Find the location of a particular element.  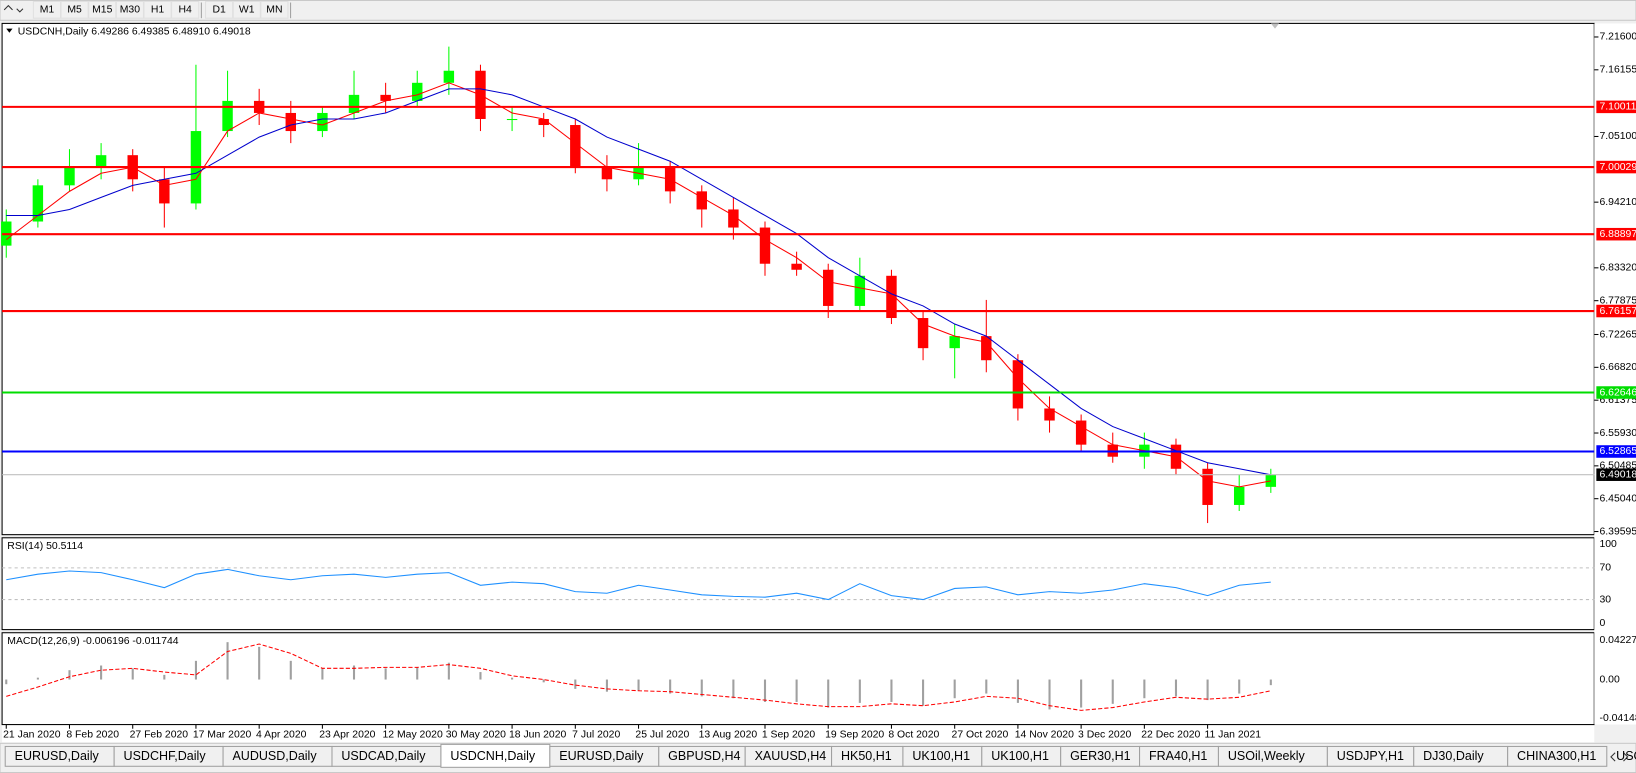

price-tag-label: 7.00029 is located at coordinates (1617, 167).